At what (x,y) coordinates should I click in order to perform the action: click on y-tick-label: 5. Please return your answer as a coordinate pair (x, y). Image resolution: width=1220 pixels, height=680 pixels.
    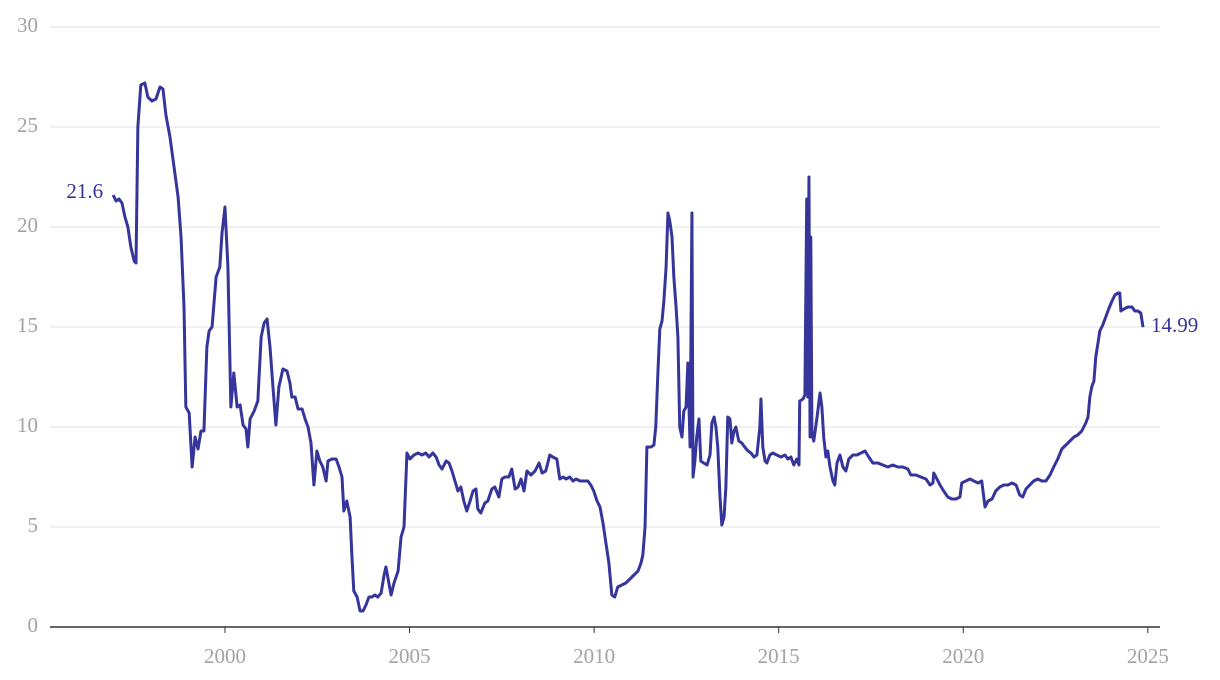
    Looking at the image, I should click on (33, 525).